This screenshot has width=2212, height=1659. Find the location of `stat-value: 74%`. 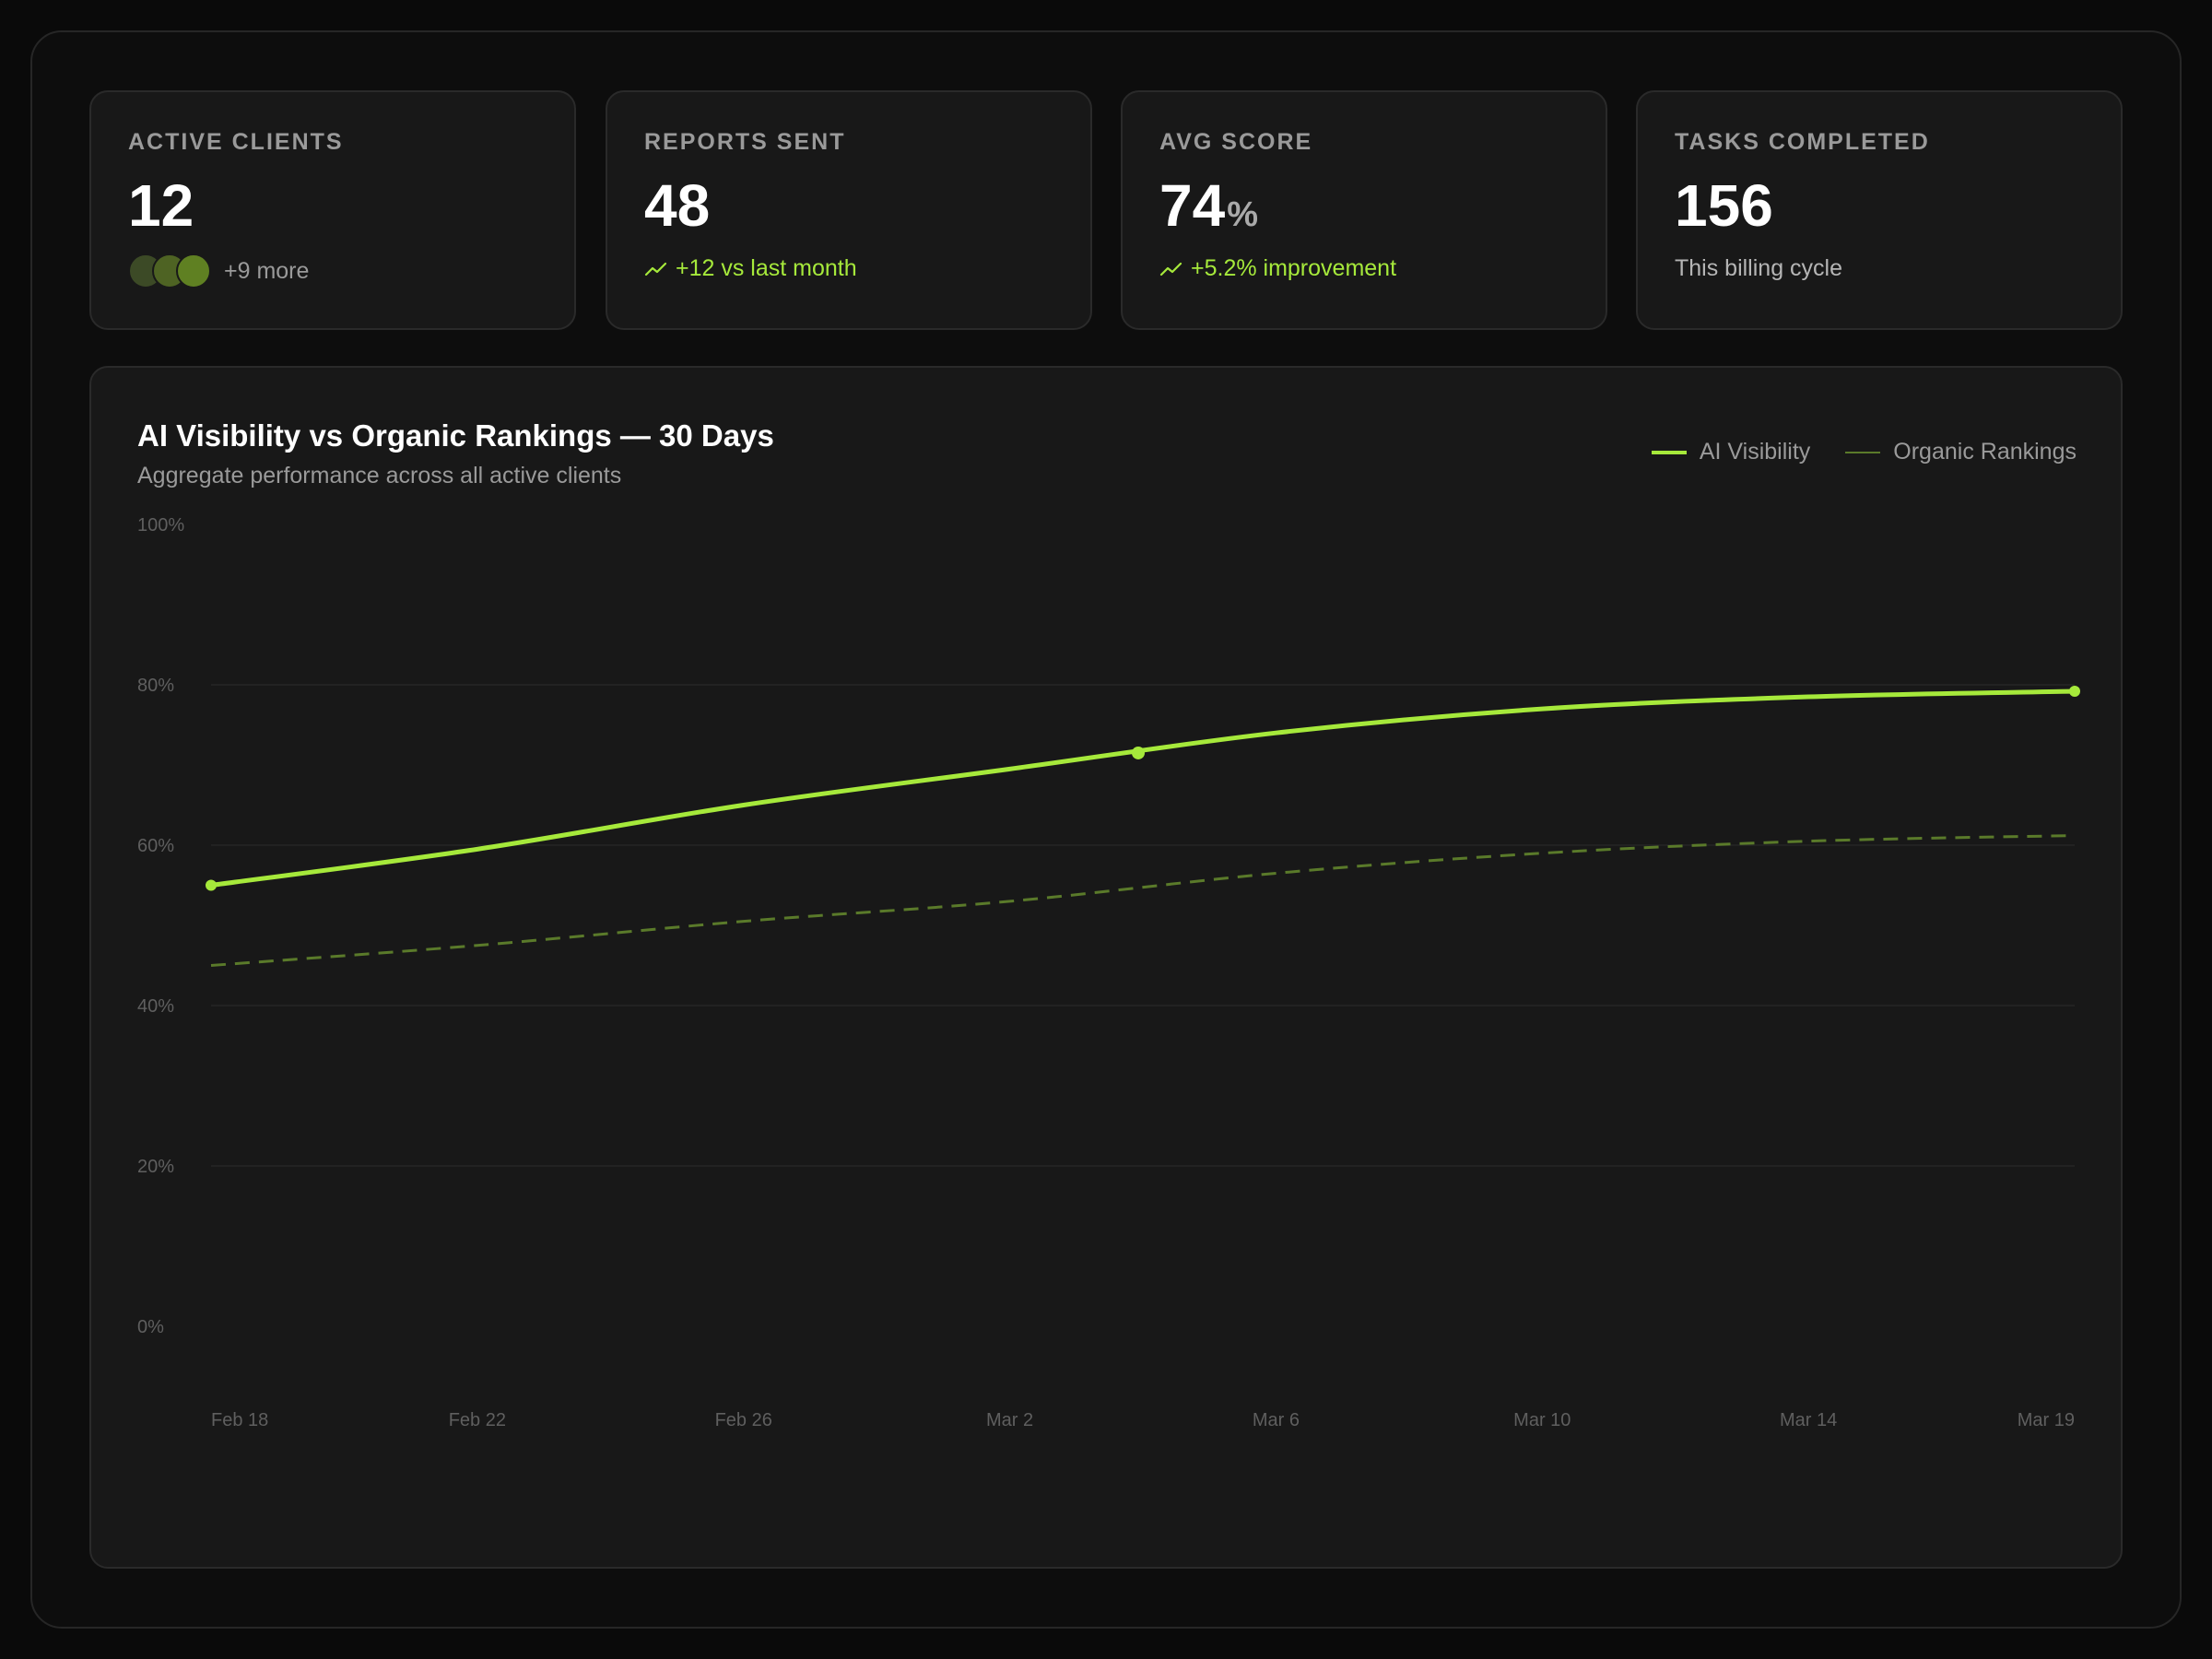

stat-value: 74% is located at coordinates (1364, 205).